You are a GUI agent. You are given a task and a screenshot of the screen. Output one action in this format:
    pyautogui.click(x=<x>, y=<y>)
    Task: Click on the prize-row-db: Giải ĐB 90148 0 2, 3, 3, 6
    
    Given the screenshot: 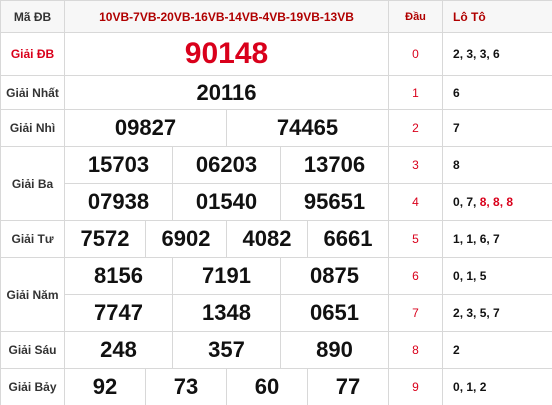 What is the action you would take?
    pyautogui.click(x=276, y=54)
    